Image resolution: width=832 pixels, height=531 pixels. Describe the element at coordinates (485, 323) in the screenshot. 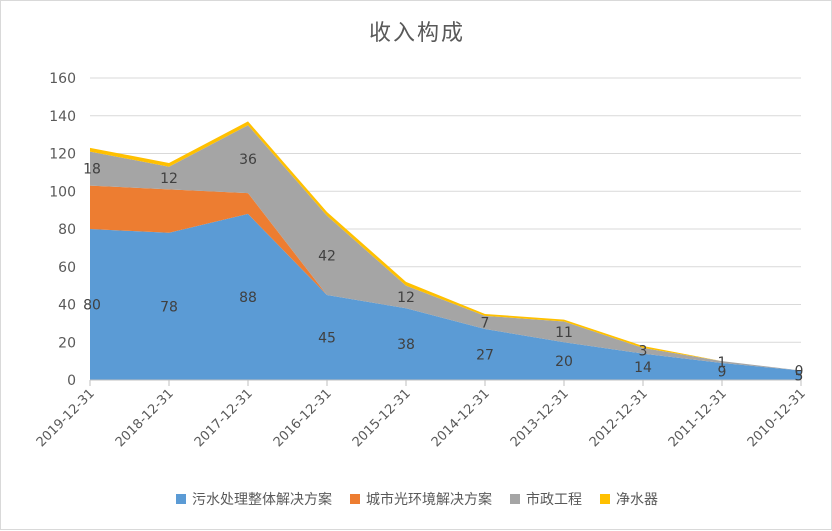

I see `data-label: 7` at that location.